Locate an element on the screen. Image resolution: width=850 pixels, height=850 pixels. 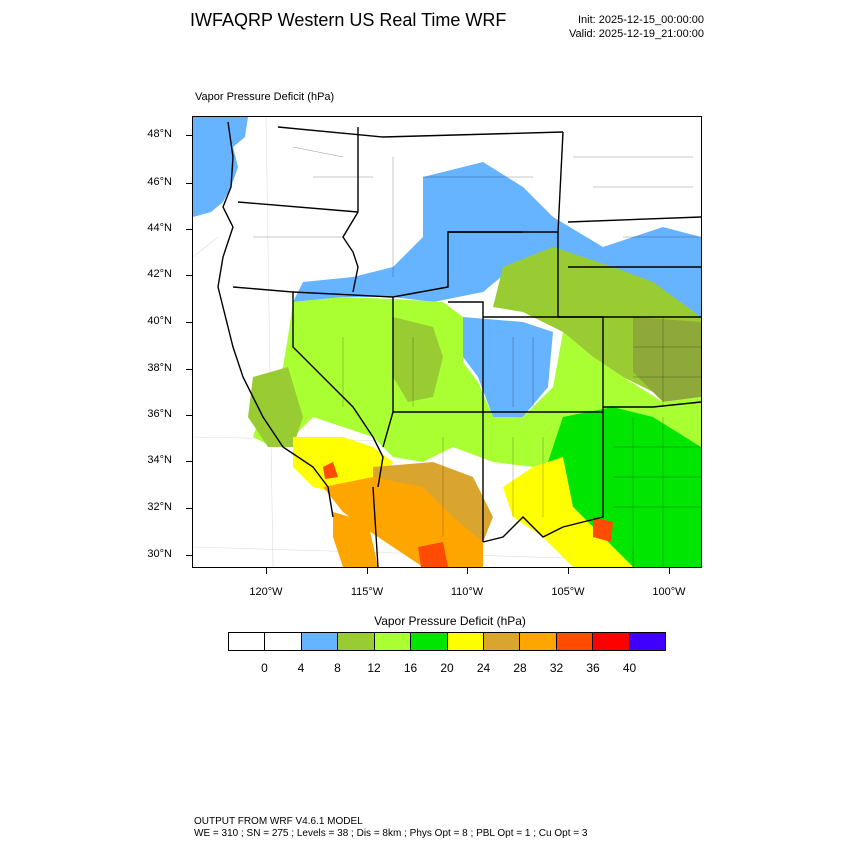
colorbar is located at coordinates (447, 641).